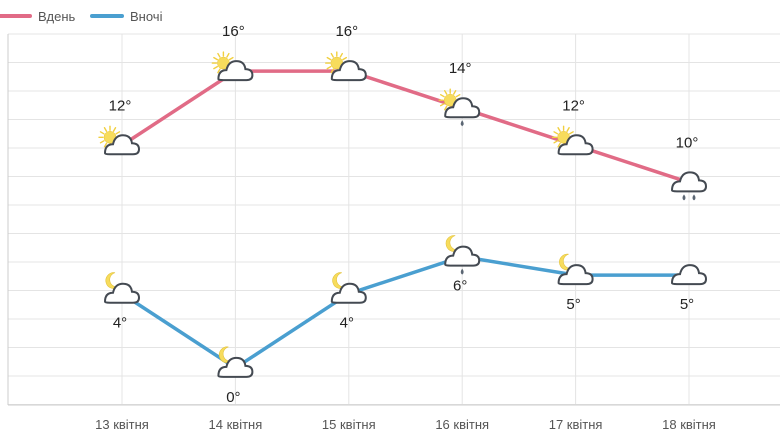  What do you see at coordinates (81, 16) in the screenshot?
I see `chart-legend: Вдень Вночі` at bounding box center [81, 16].